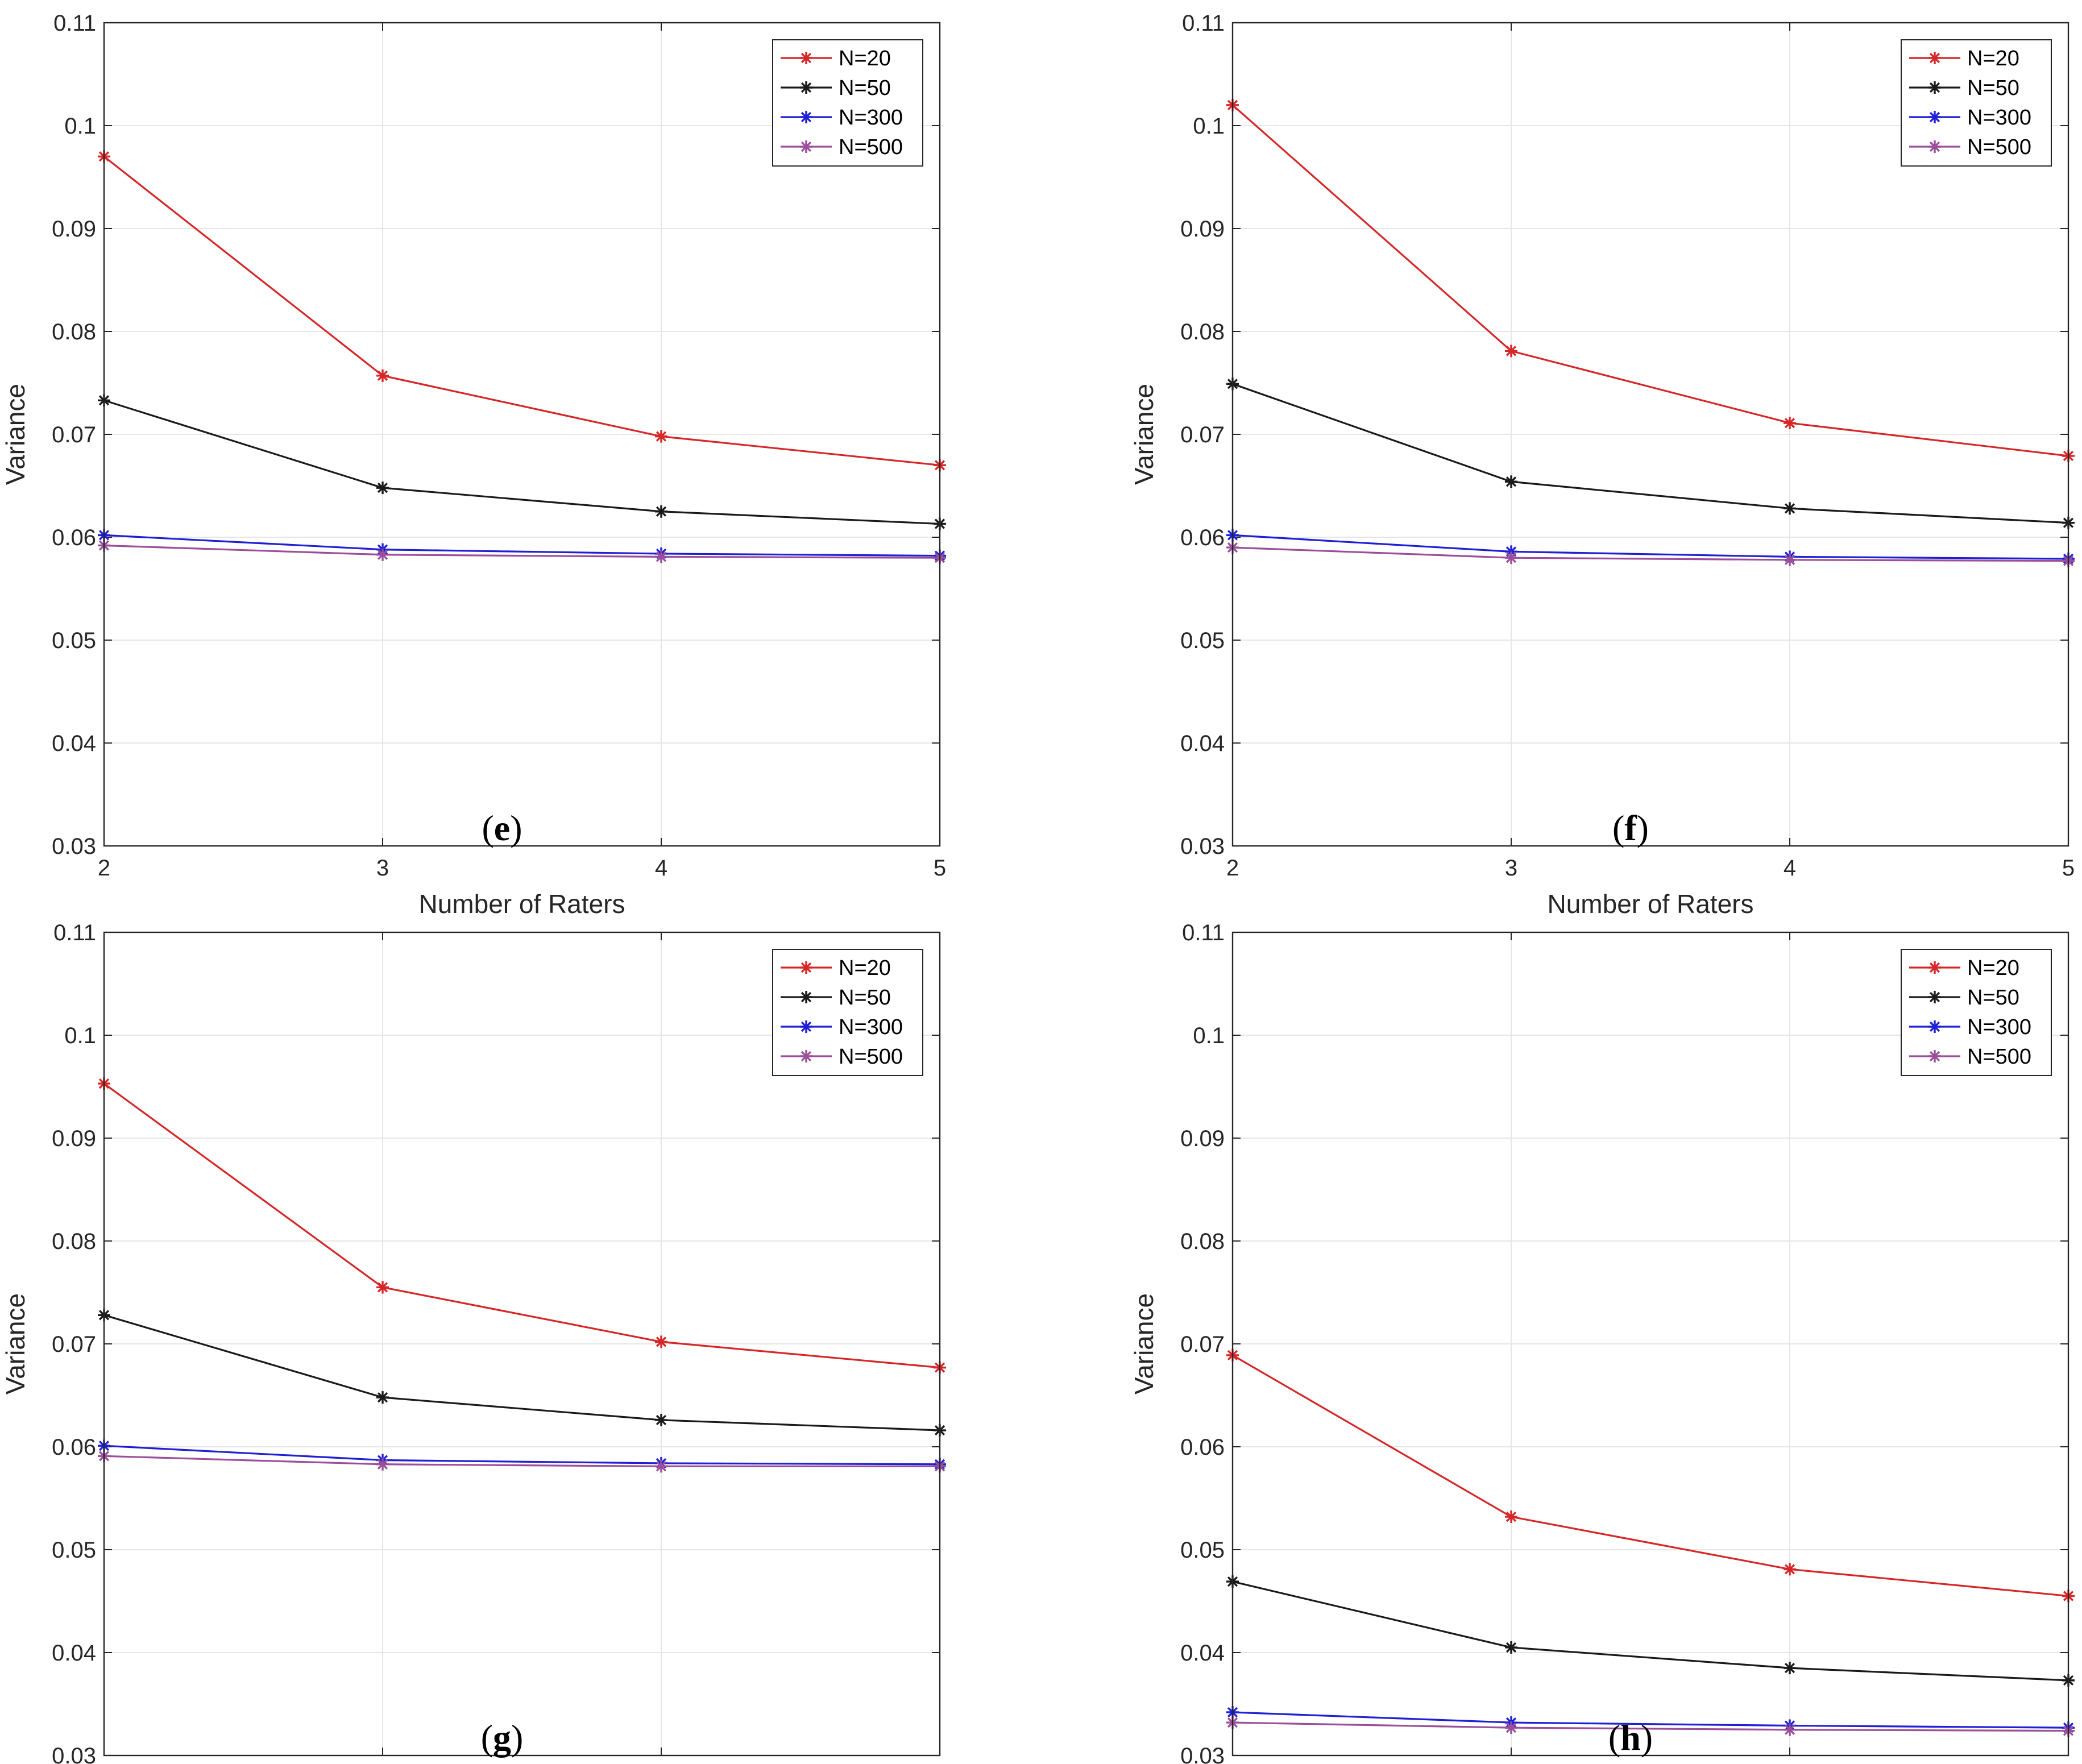  What do you see at coordinates (74, 434) in the screenshot?
I see `y-tick-label: 0.07` at bounding box center [74, 434].